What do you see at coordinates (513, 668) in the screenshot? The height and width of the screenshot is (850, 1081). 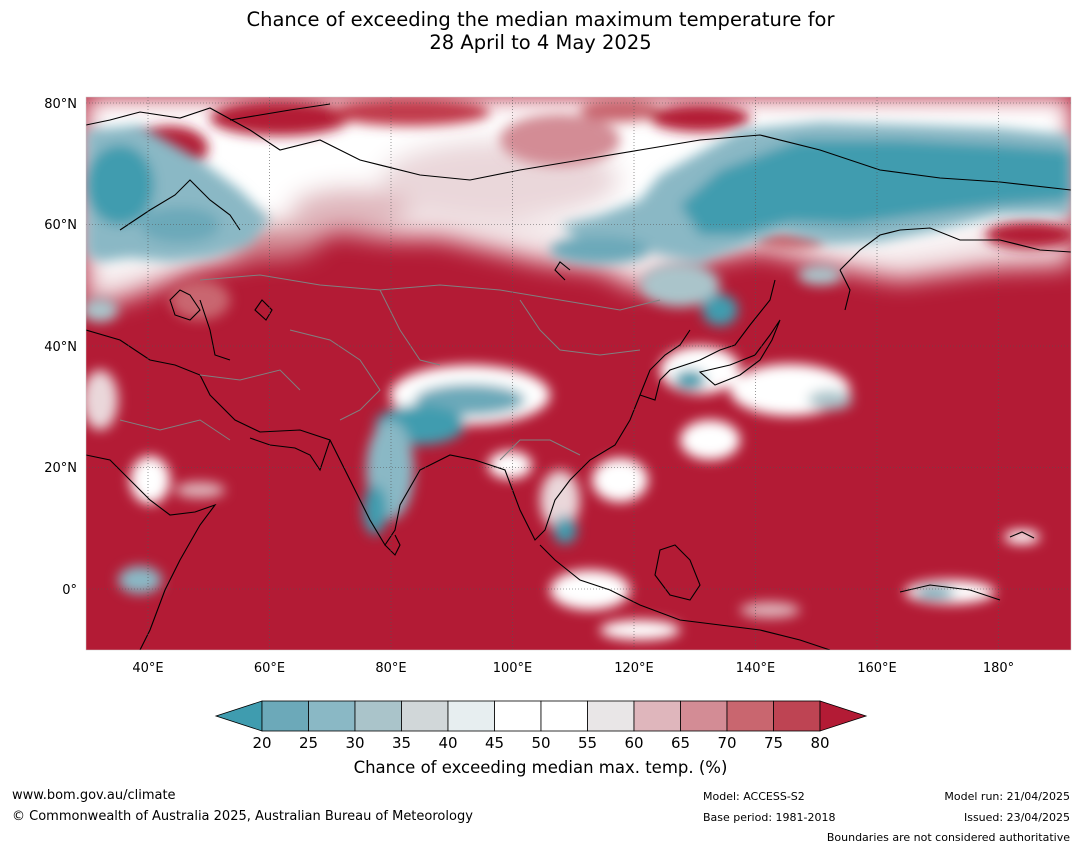 I see `lon-label-100e: 100°E` at bounding box center [513, 668].